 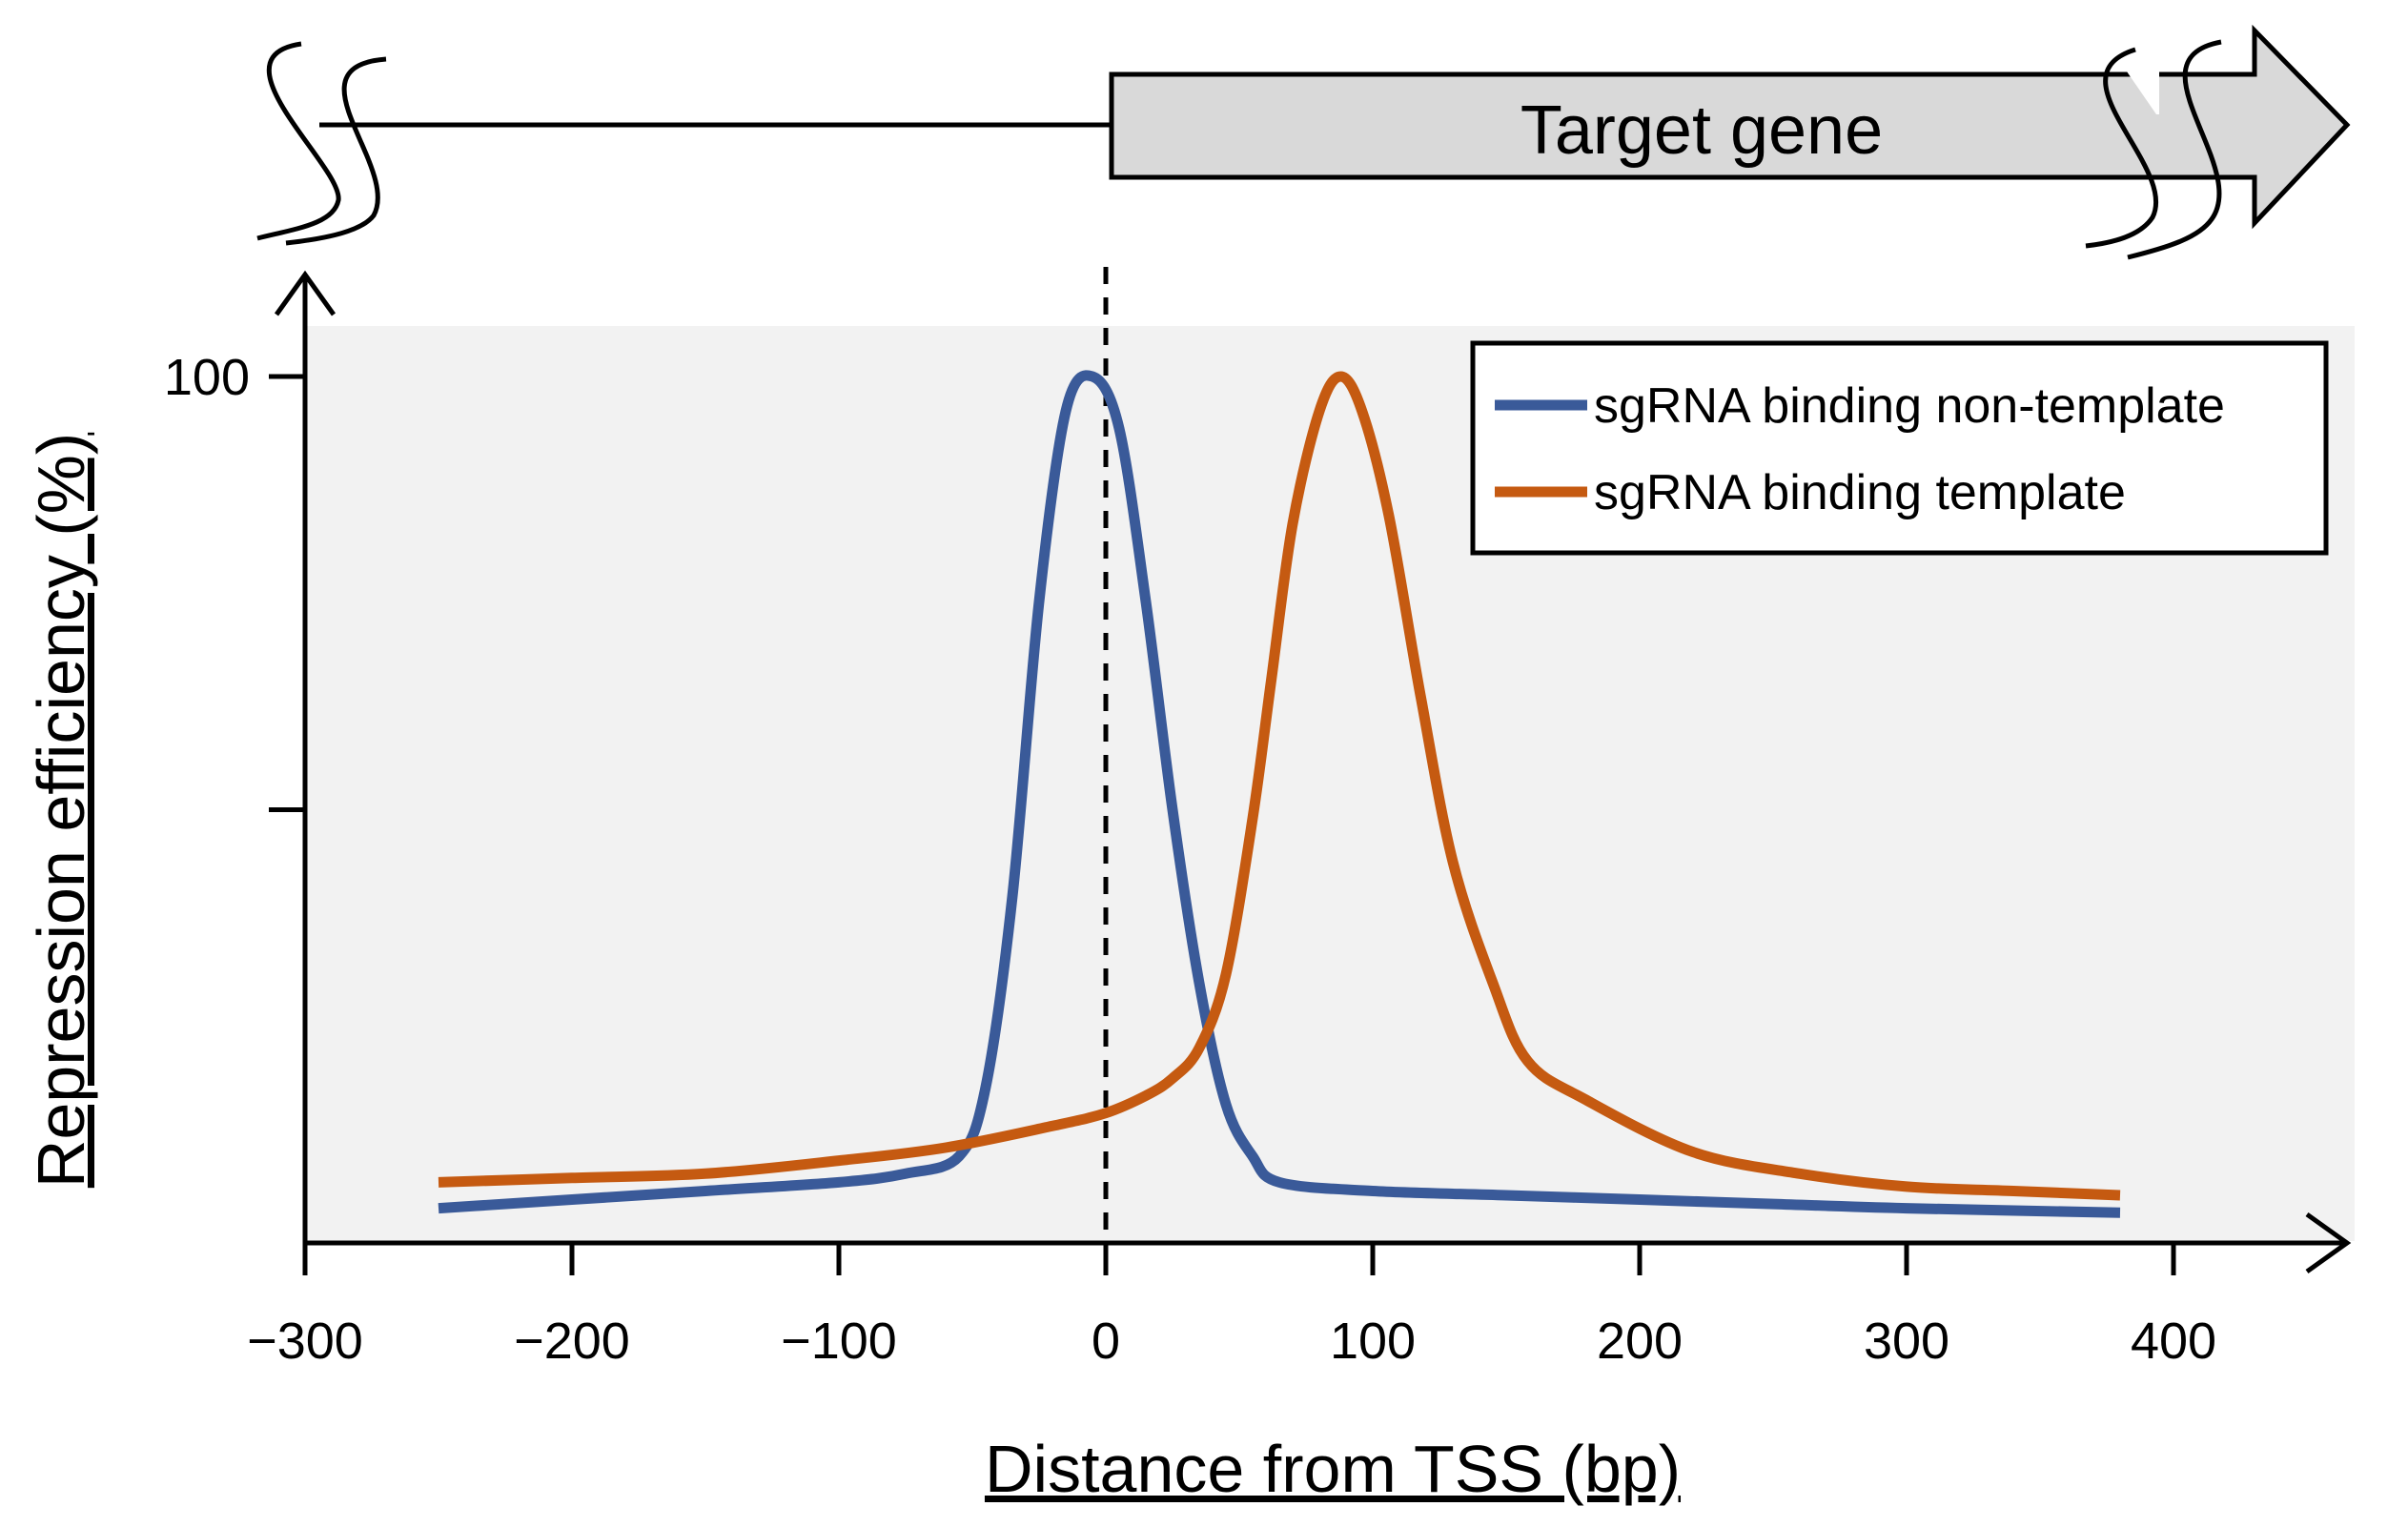 I want to click on x-tick-label: 0, so click(x=1106, y=1341).